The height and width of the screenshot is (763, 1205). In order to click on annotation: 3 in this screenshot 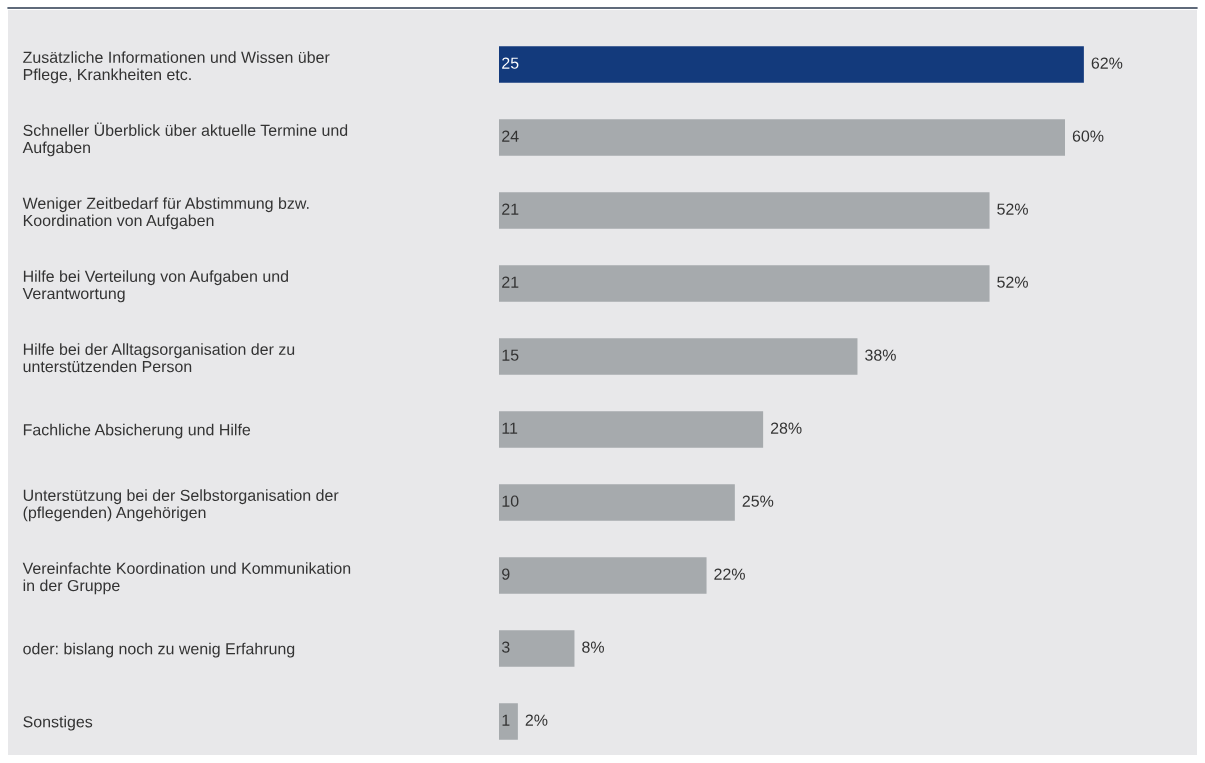, I will do `click(505, 647)`.